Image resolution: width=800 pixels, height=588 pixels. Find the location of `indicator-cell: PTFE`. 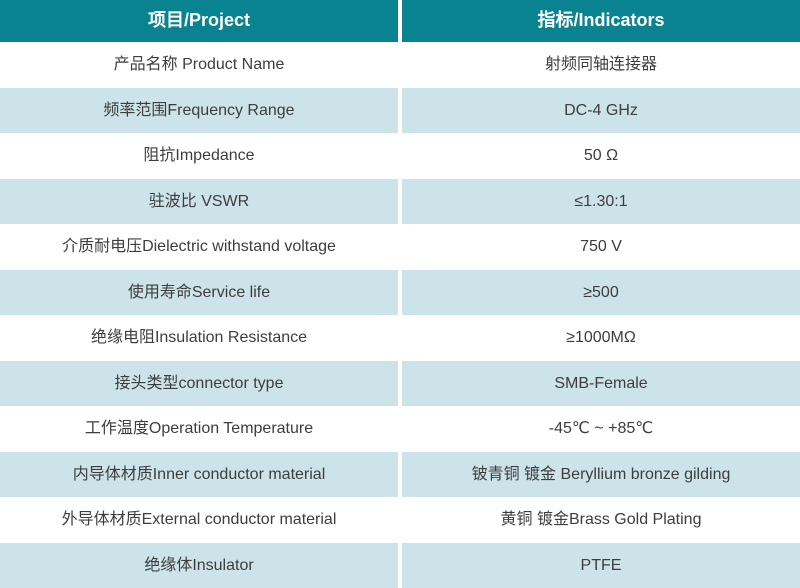

indicator-cell: PTFE is located at coordinates (601, 565).